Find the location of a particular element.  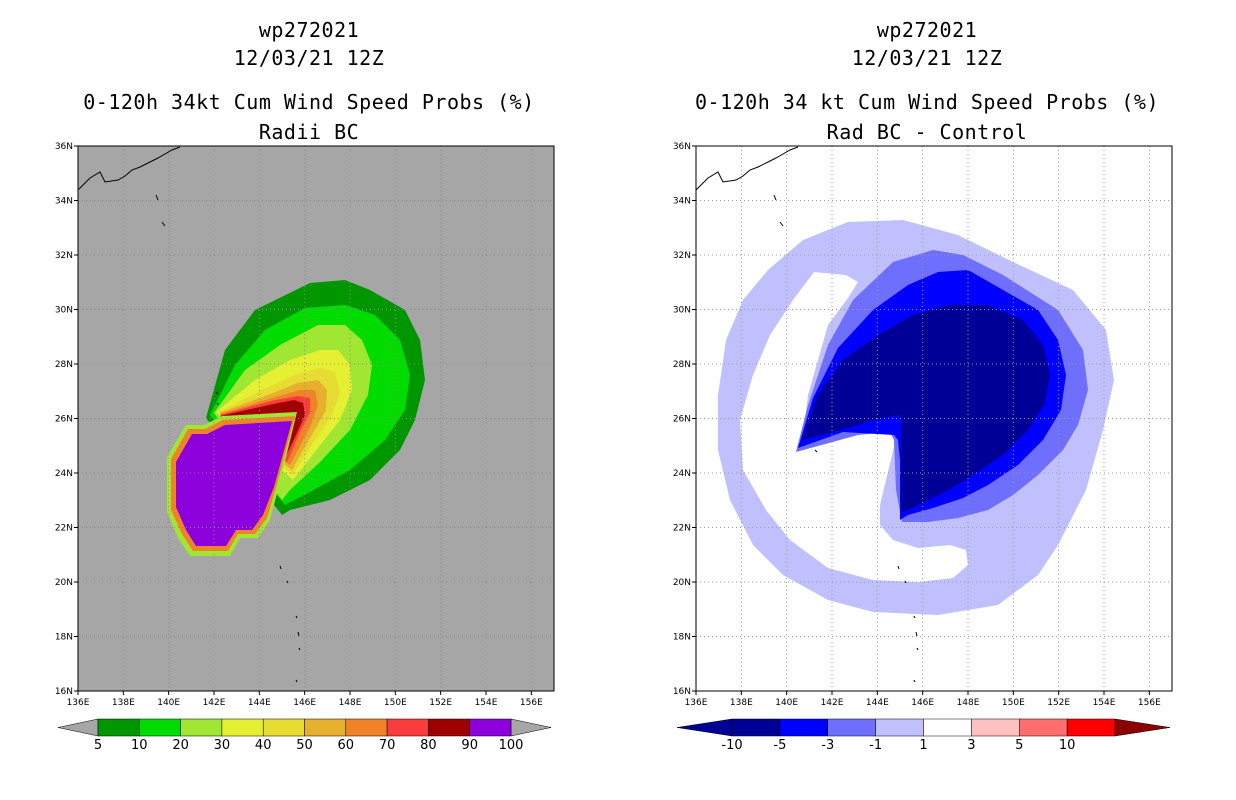

left-y-tick-label: 34N is located at coordinates (64, 202).